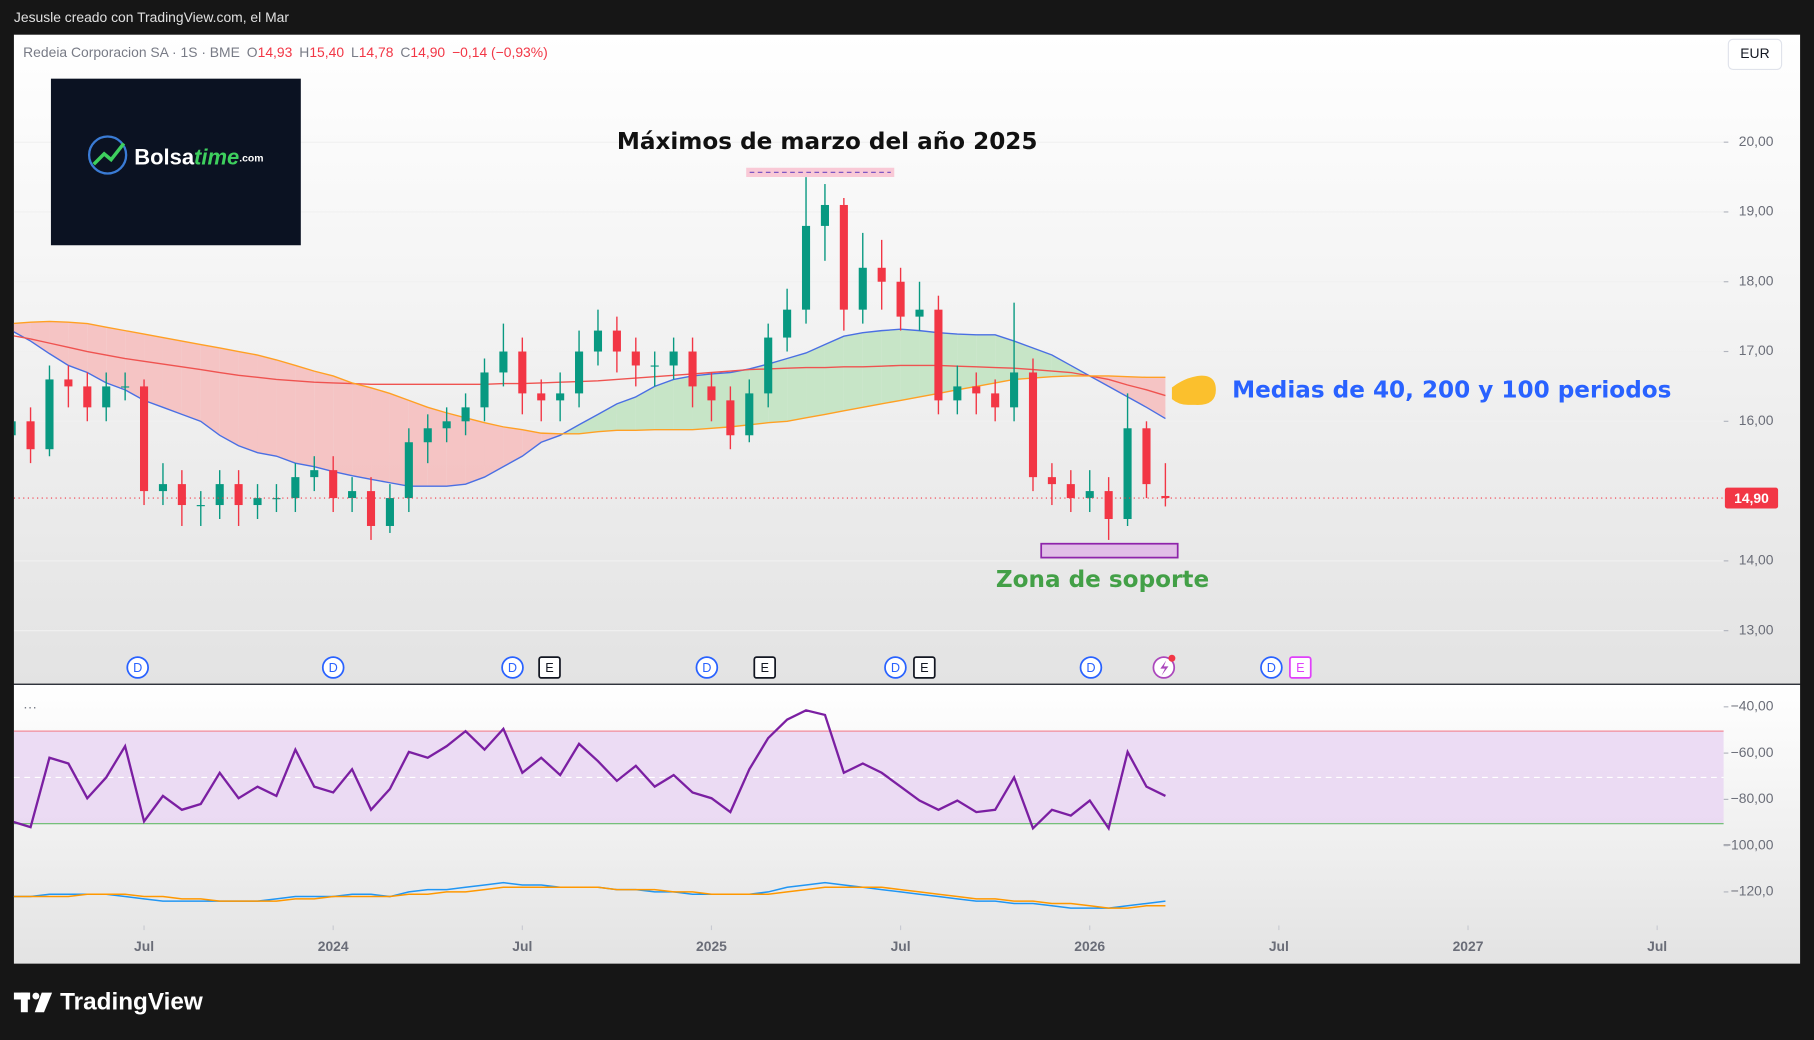 This screenshot has width=1814, height=1040. Describe the element at coordinates (216, 156) in the screenshot. I see `logo-accent: time` at that location.